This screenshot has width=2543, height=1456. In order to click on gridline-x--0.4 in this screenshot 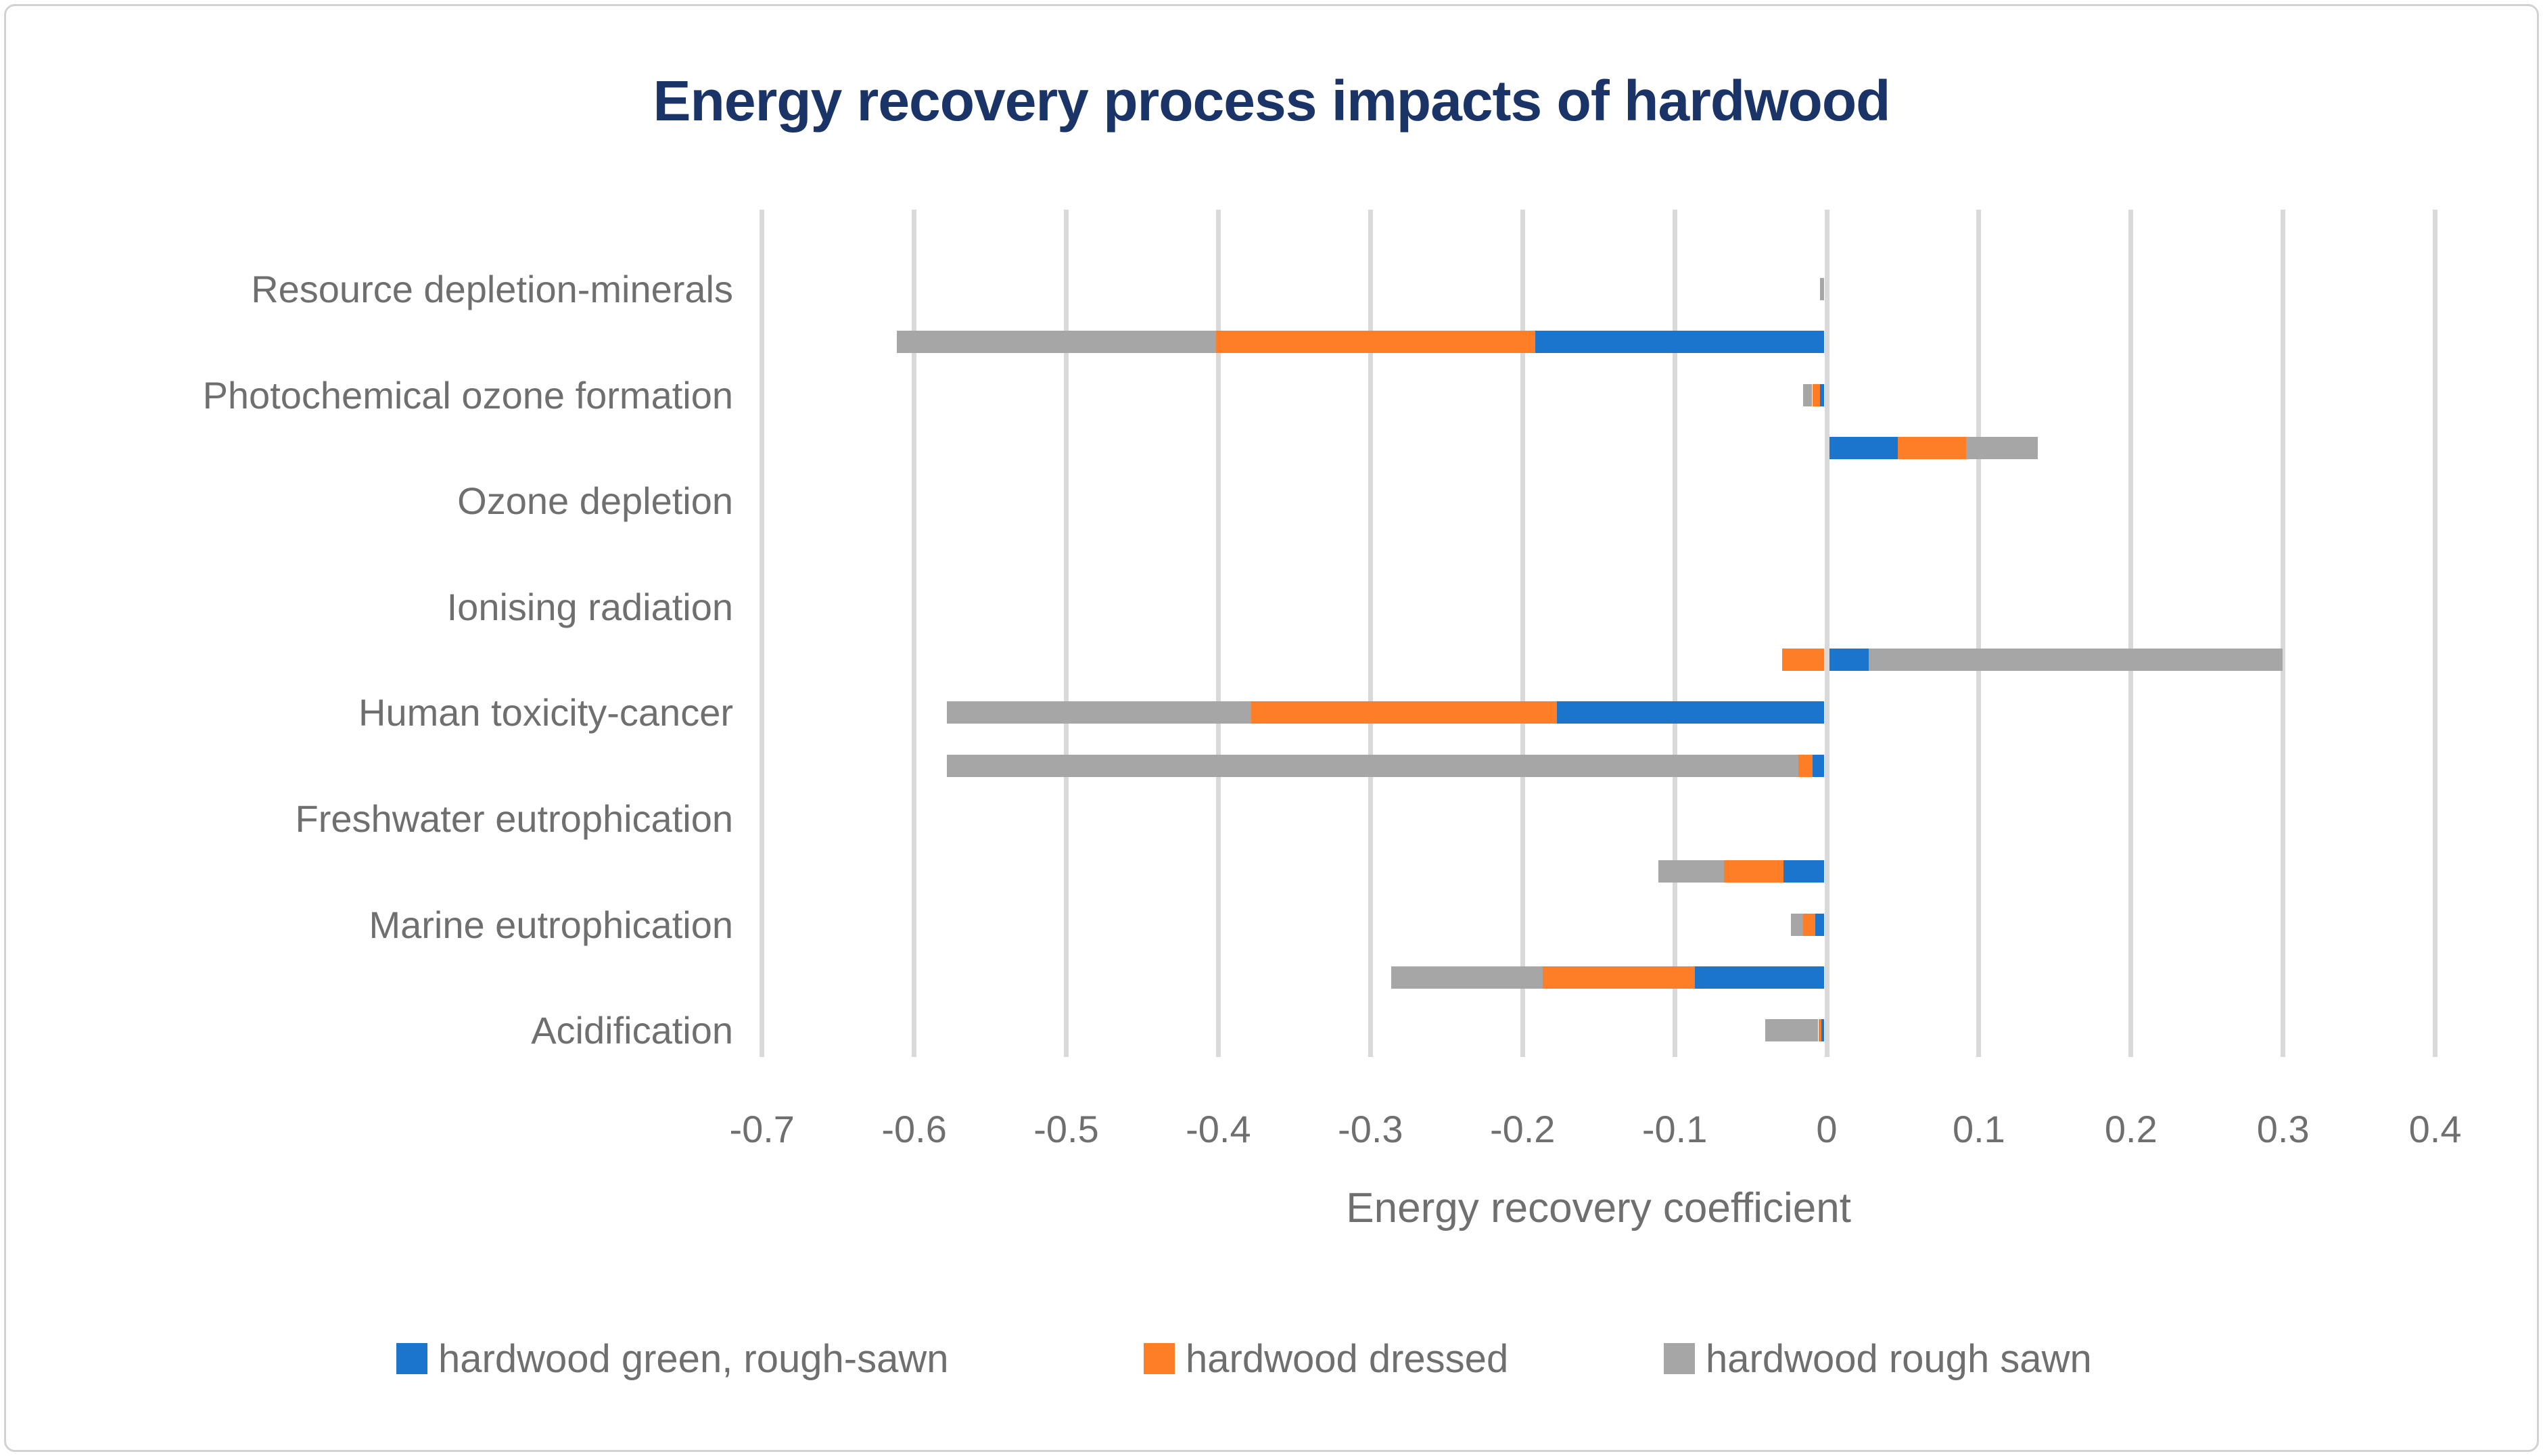, I will do `click(1218, 634)`.